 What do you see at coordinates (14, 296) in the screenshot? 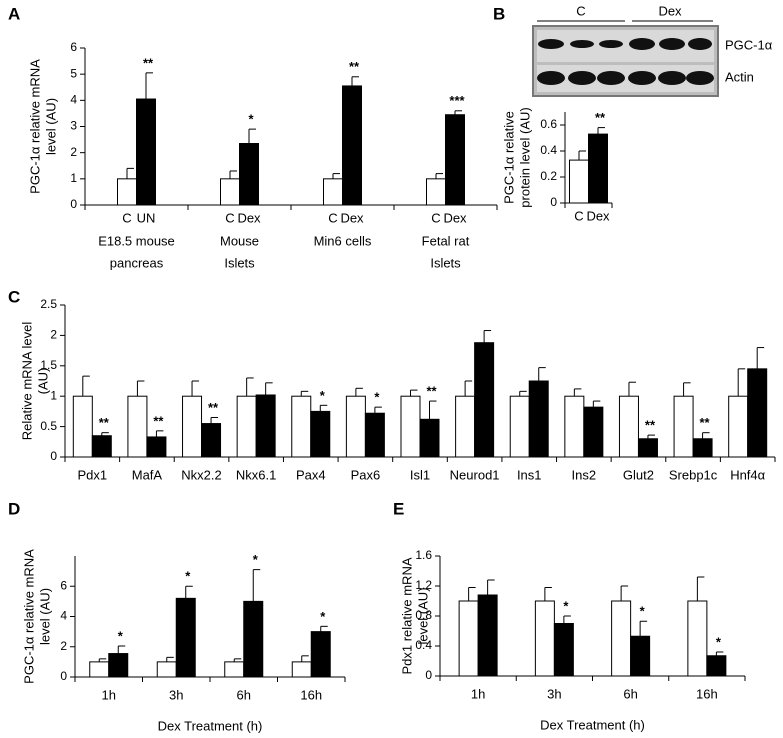
I see `panel-label: C` at bounding box center [14, 296].